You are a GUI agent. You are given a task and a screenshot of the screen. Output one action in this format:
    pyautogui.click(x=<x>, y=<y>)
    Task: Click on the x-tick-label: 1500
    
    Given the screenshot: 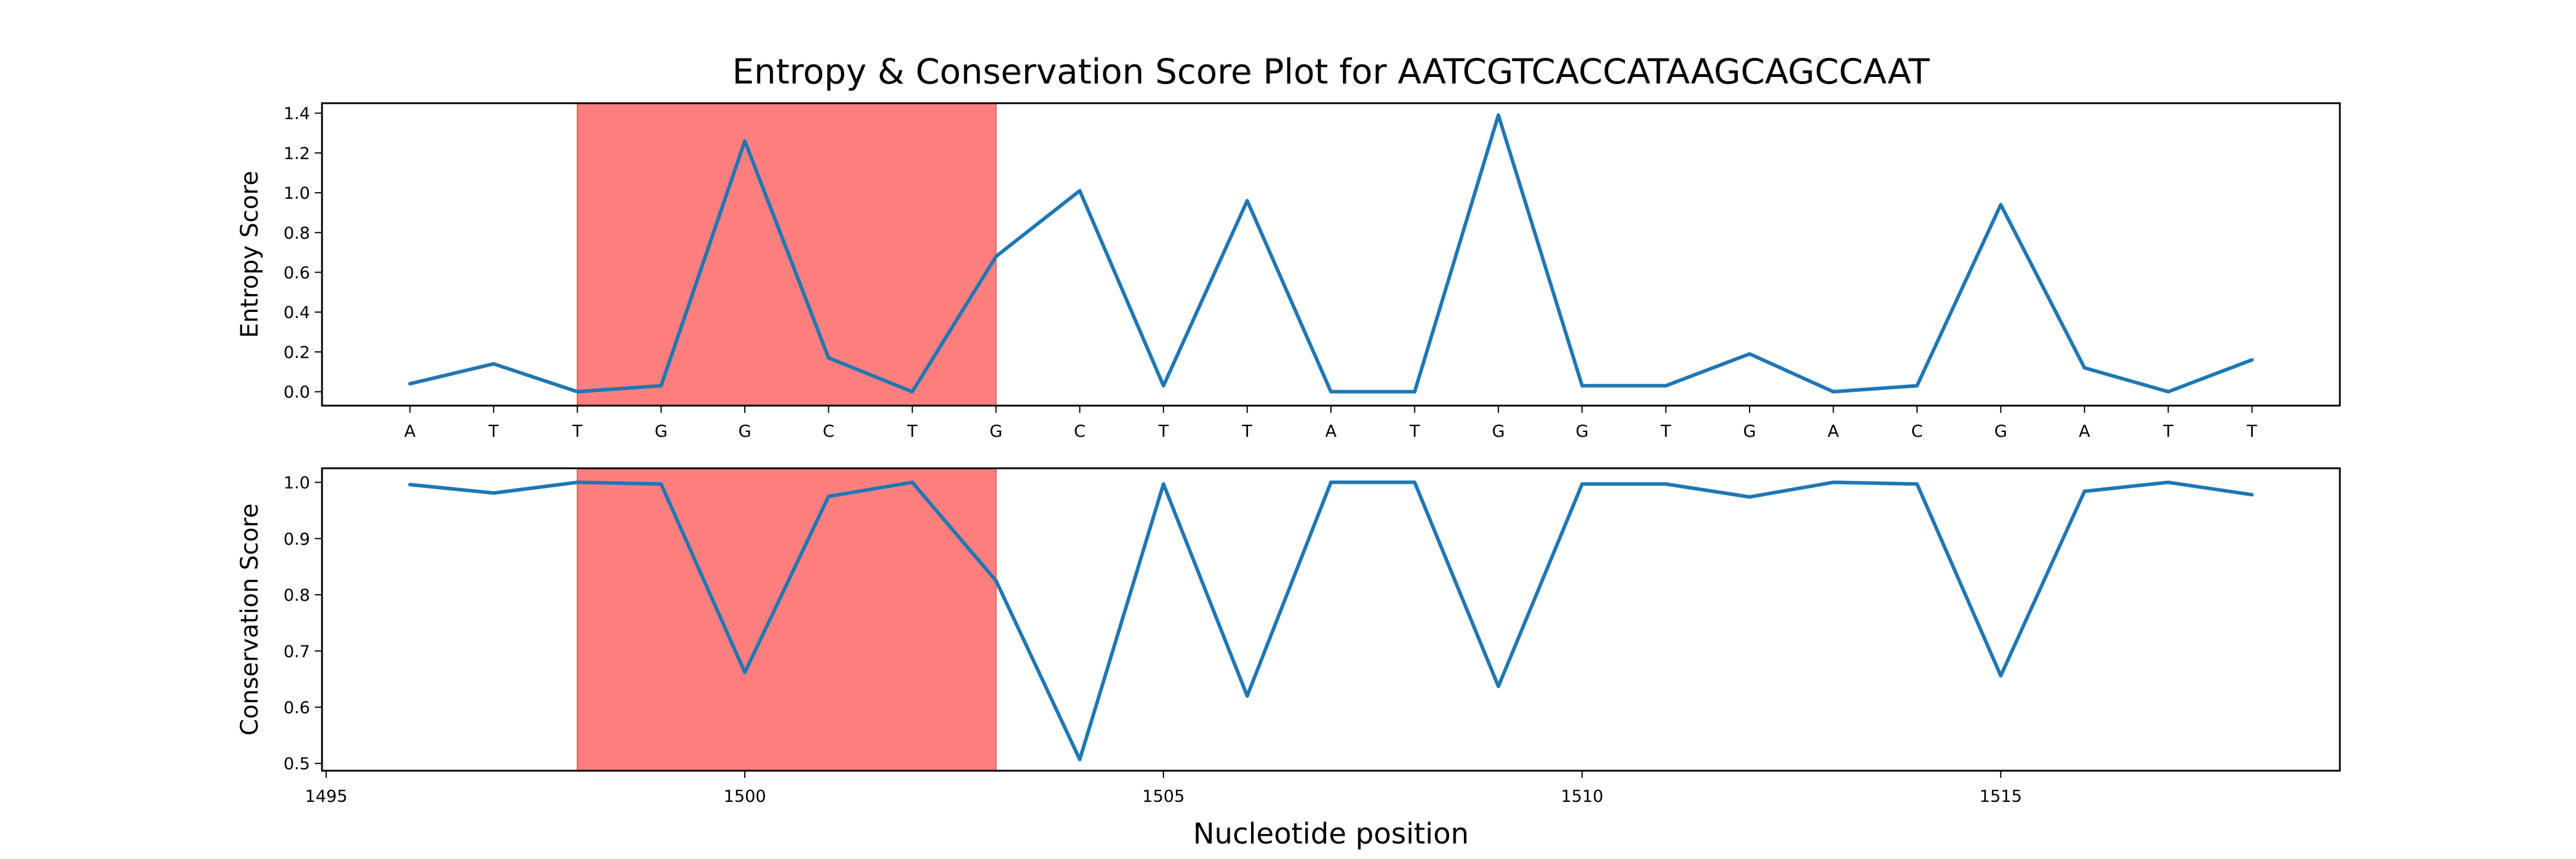 What is the action you would take?
    pyautogui.click(x=745, y=796)
    